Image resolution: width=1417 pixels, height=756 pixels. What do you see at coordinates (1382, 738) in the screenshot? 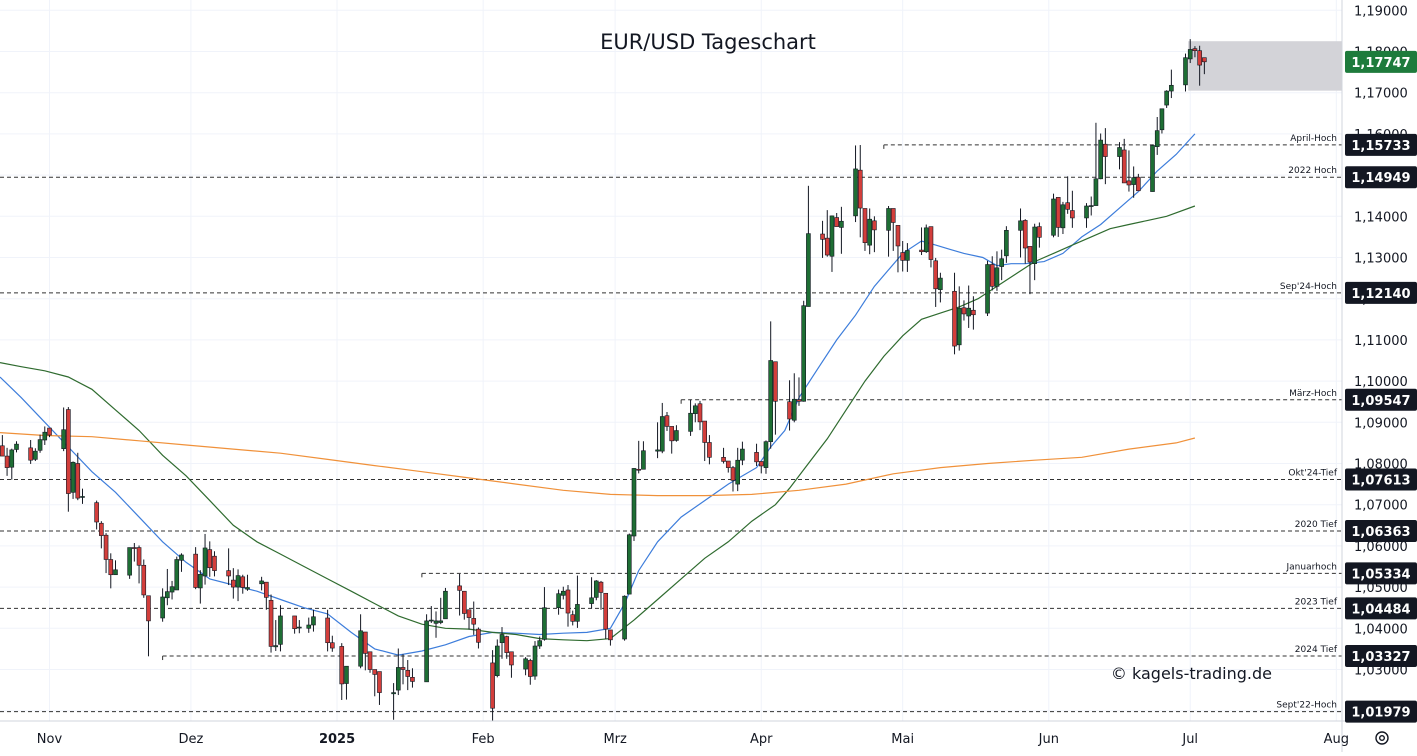
I see `settings-gear-icon` at bounding box center [1382, 738].